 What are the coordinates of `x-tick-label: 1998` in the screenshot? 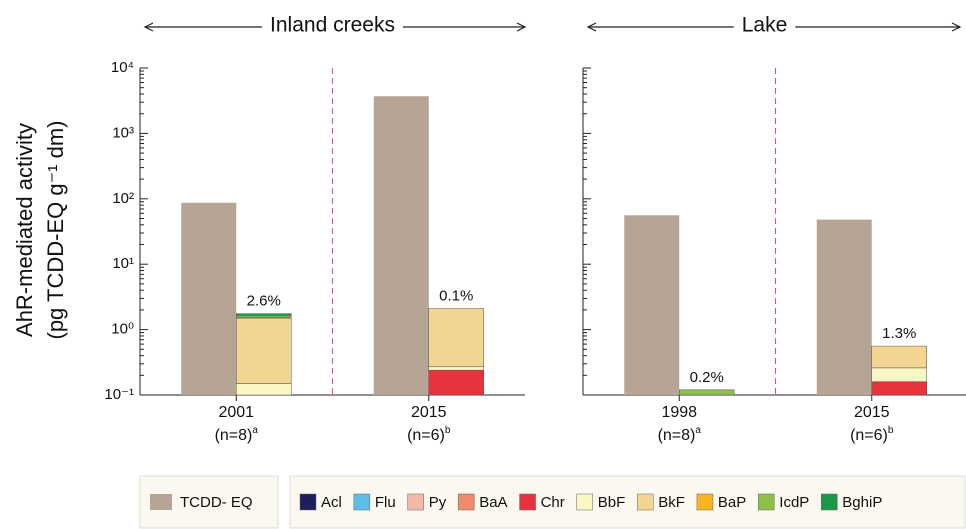 It's located at (679, 412).